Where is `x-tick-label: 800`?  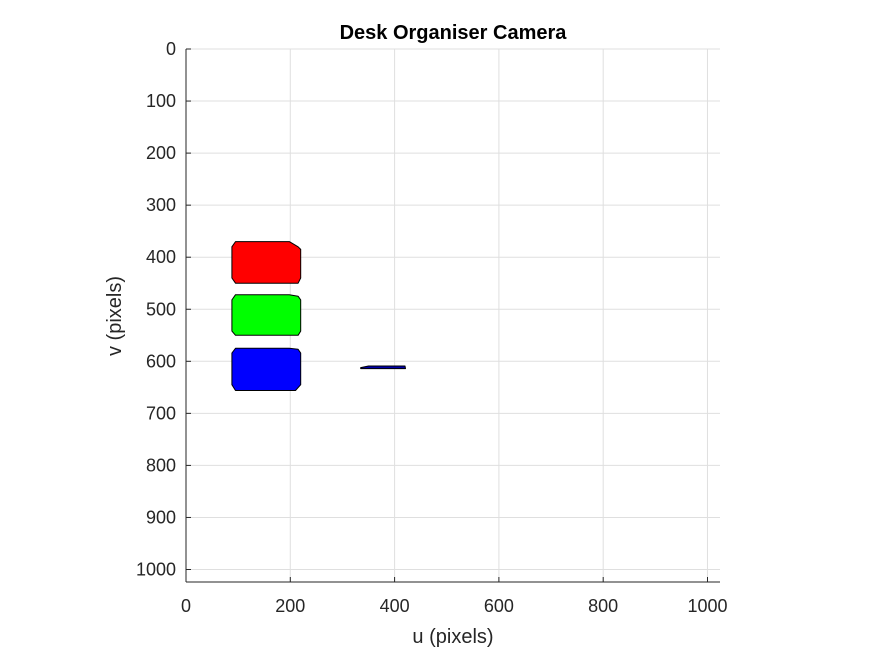 x-tick-label: 800 is located at coordinates (603, 606).